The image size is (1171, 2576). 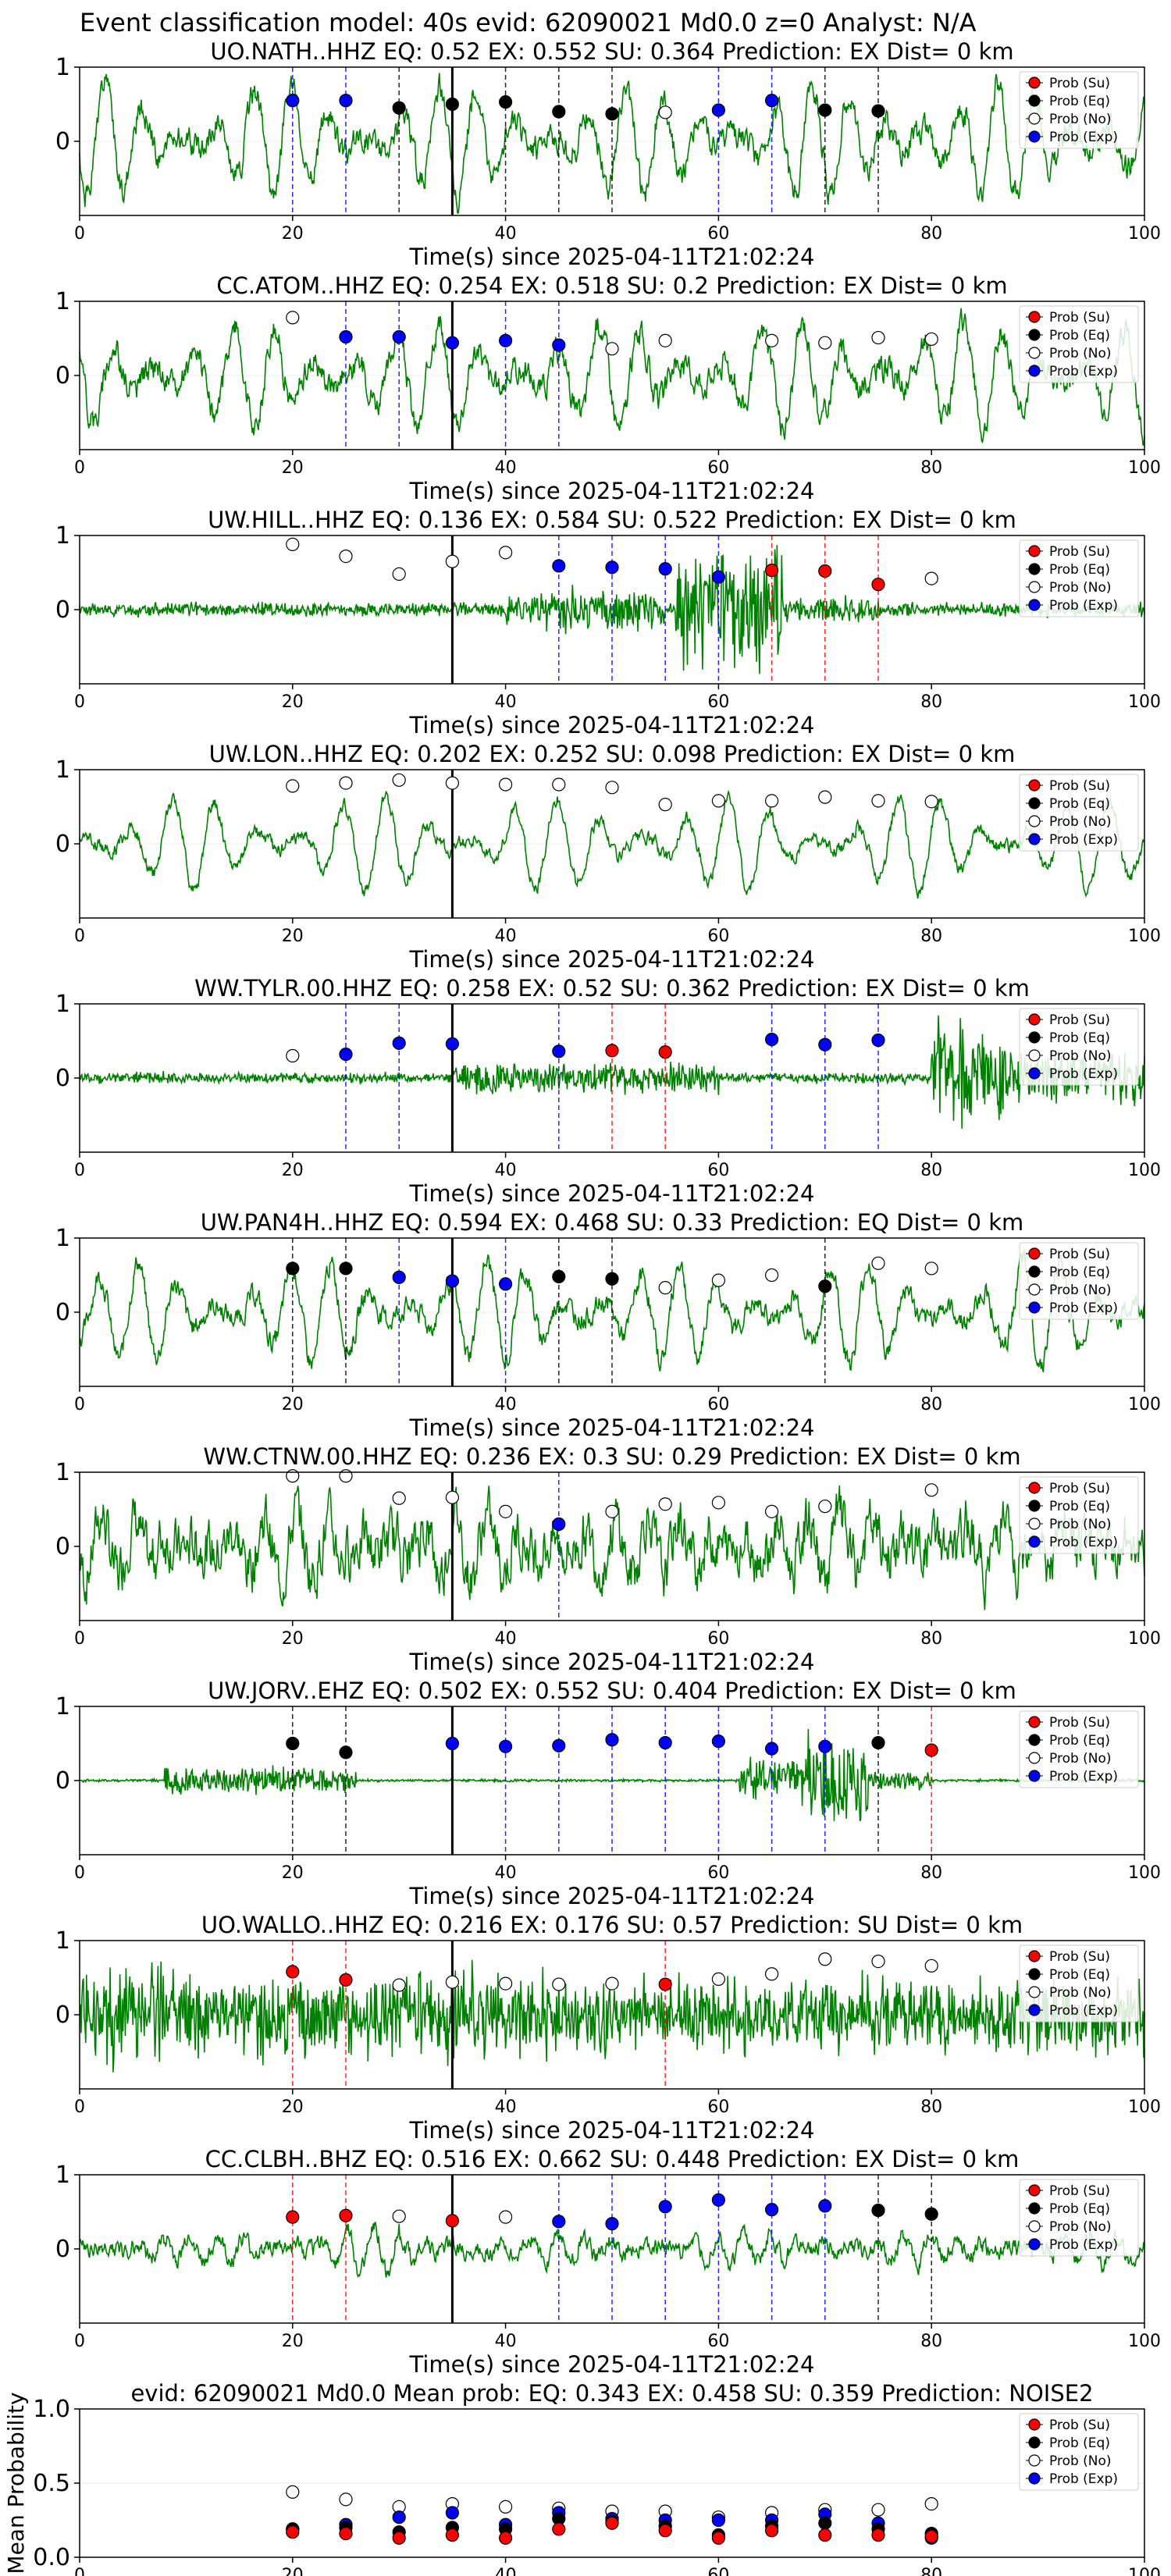 I want to click on legend-label: Prob (Su), so click(x=1079, y=1254).